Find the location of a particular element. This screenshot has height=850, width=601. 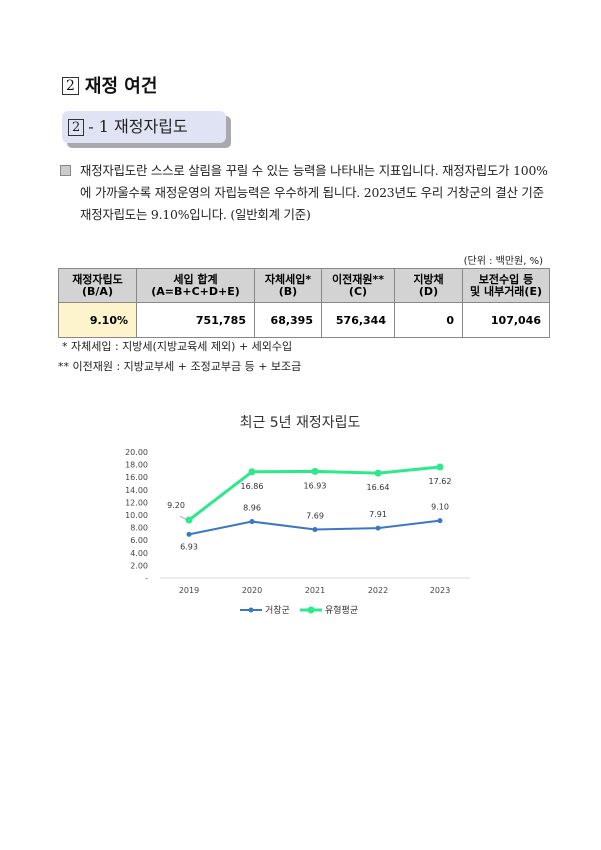

header-line: (D) is located at coordinates (428, 291).